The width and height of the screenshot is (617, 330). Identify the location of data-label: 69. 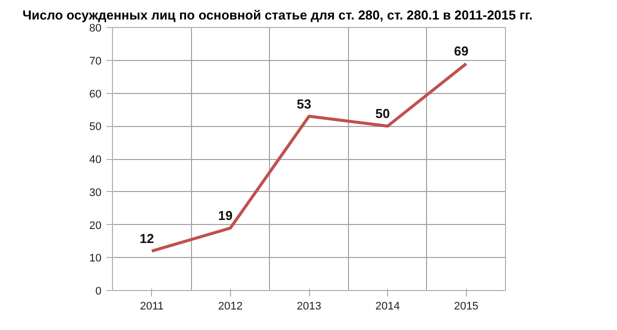
(461, 51).